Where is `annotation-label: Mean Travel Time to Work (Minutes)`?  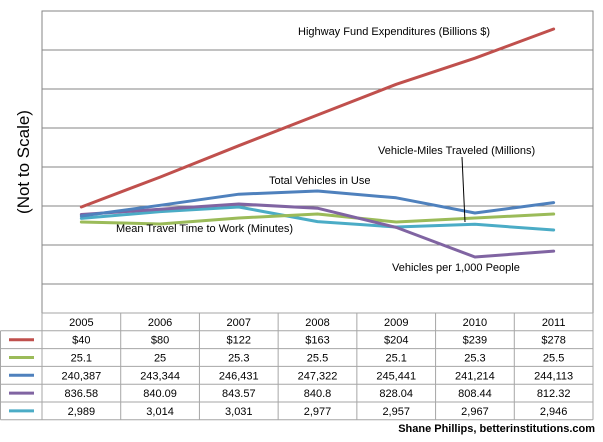 annotation-label: Mean Travel Time to Work (Minutes) is located at coordinates (204, 229).